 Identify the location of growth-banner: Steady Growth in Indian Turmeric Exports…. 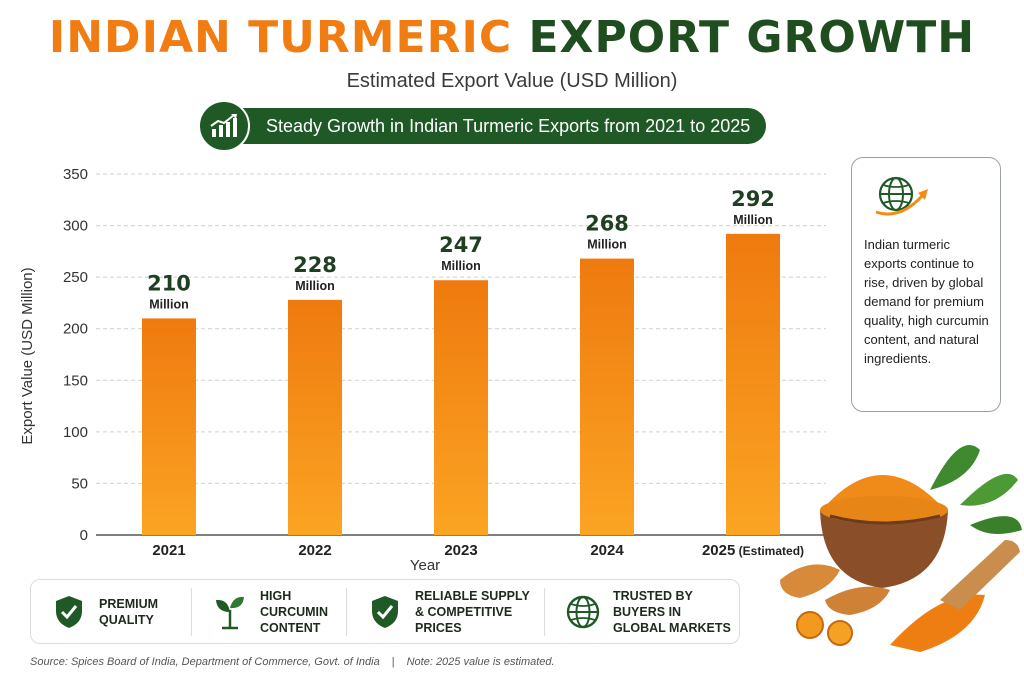
(482, 126).